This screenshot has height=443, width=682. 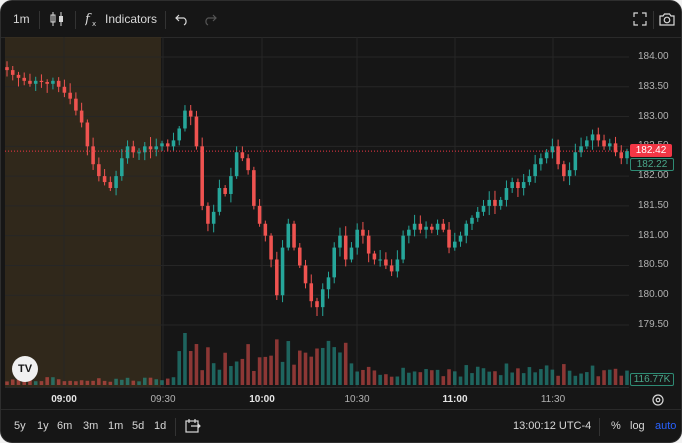 I want to click on range-6m: 6m, so click(x=65, y=426).